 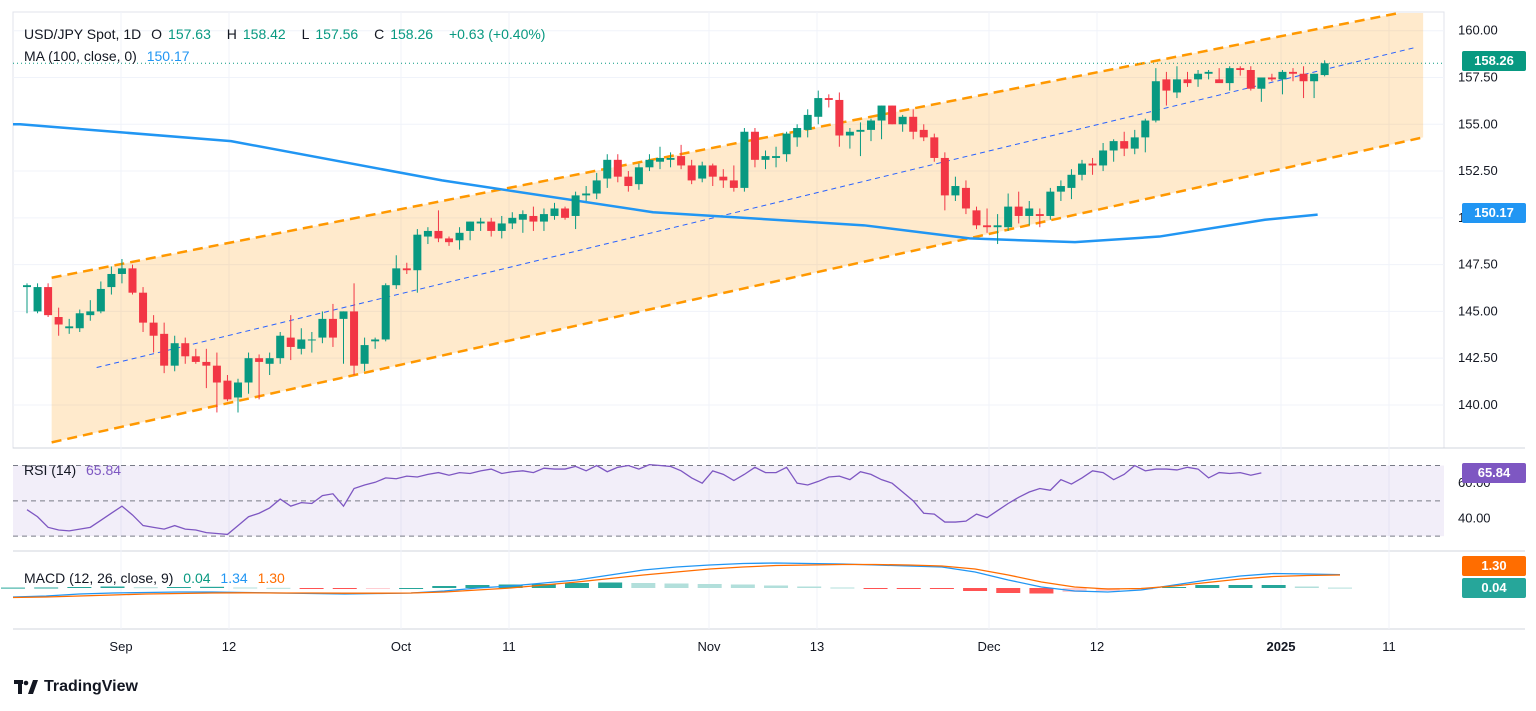 I want to click on time-tick-label: Nov, so click(x=709, y=646).